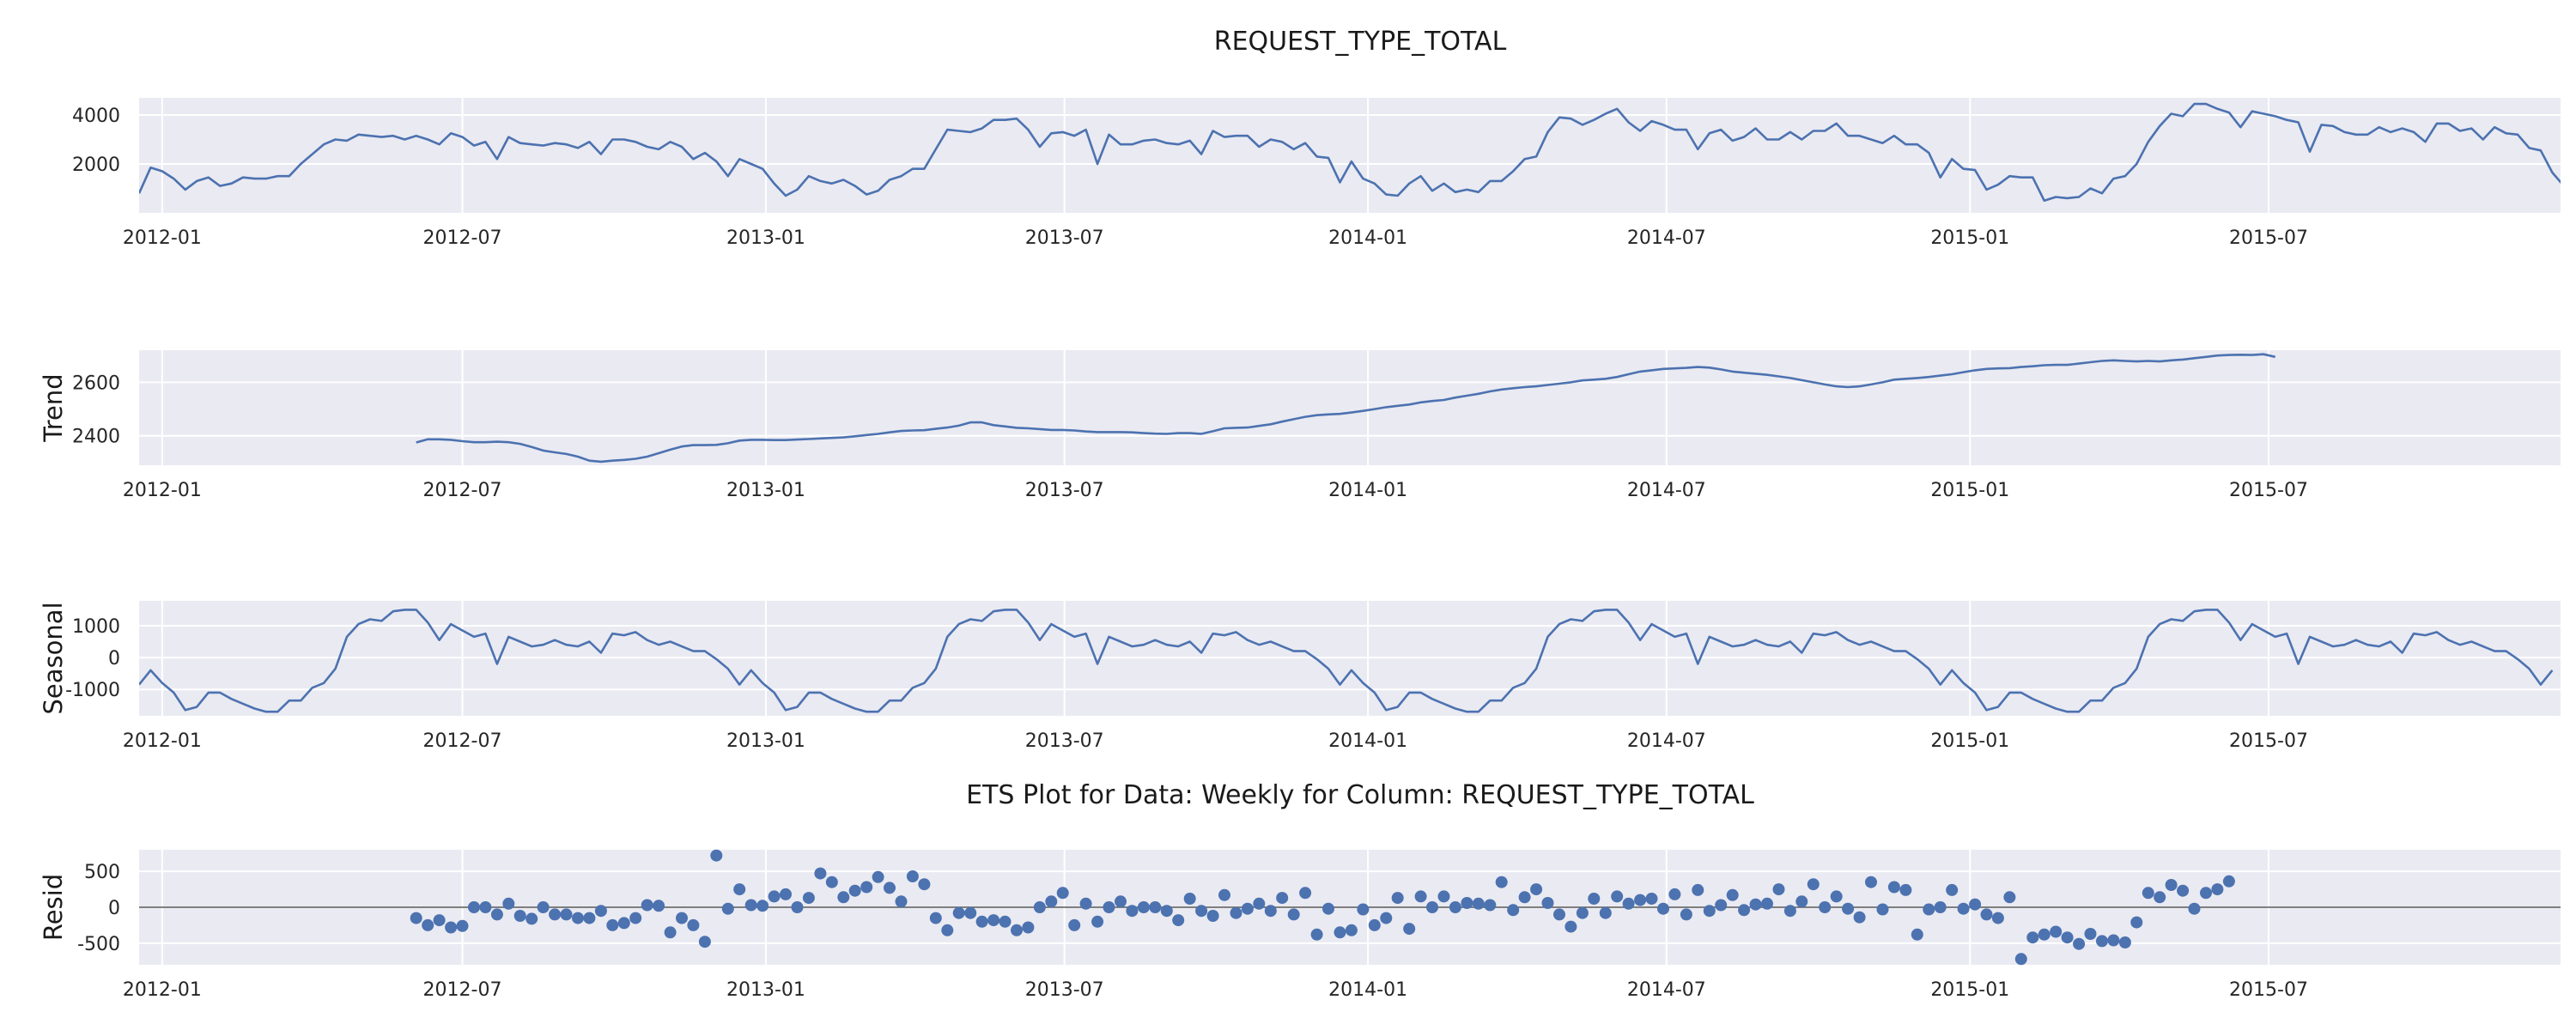  I want to click on trend-series-line, so click(1345, 408).